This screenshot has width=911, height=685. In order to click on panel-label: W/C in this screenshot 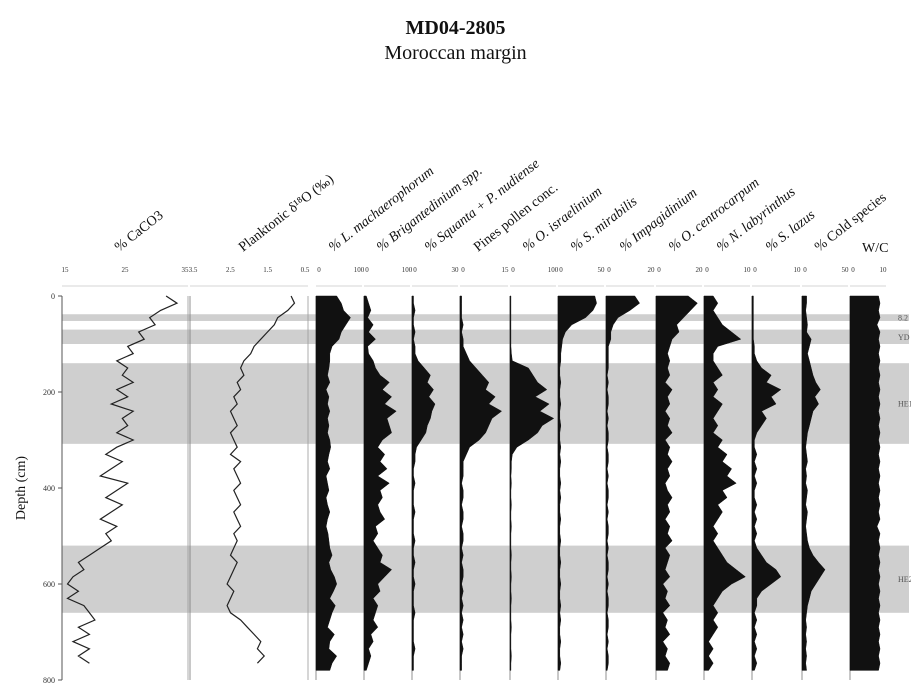, I will do `click(875, 248)`.